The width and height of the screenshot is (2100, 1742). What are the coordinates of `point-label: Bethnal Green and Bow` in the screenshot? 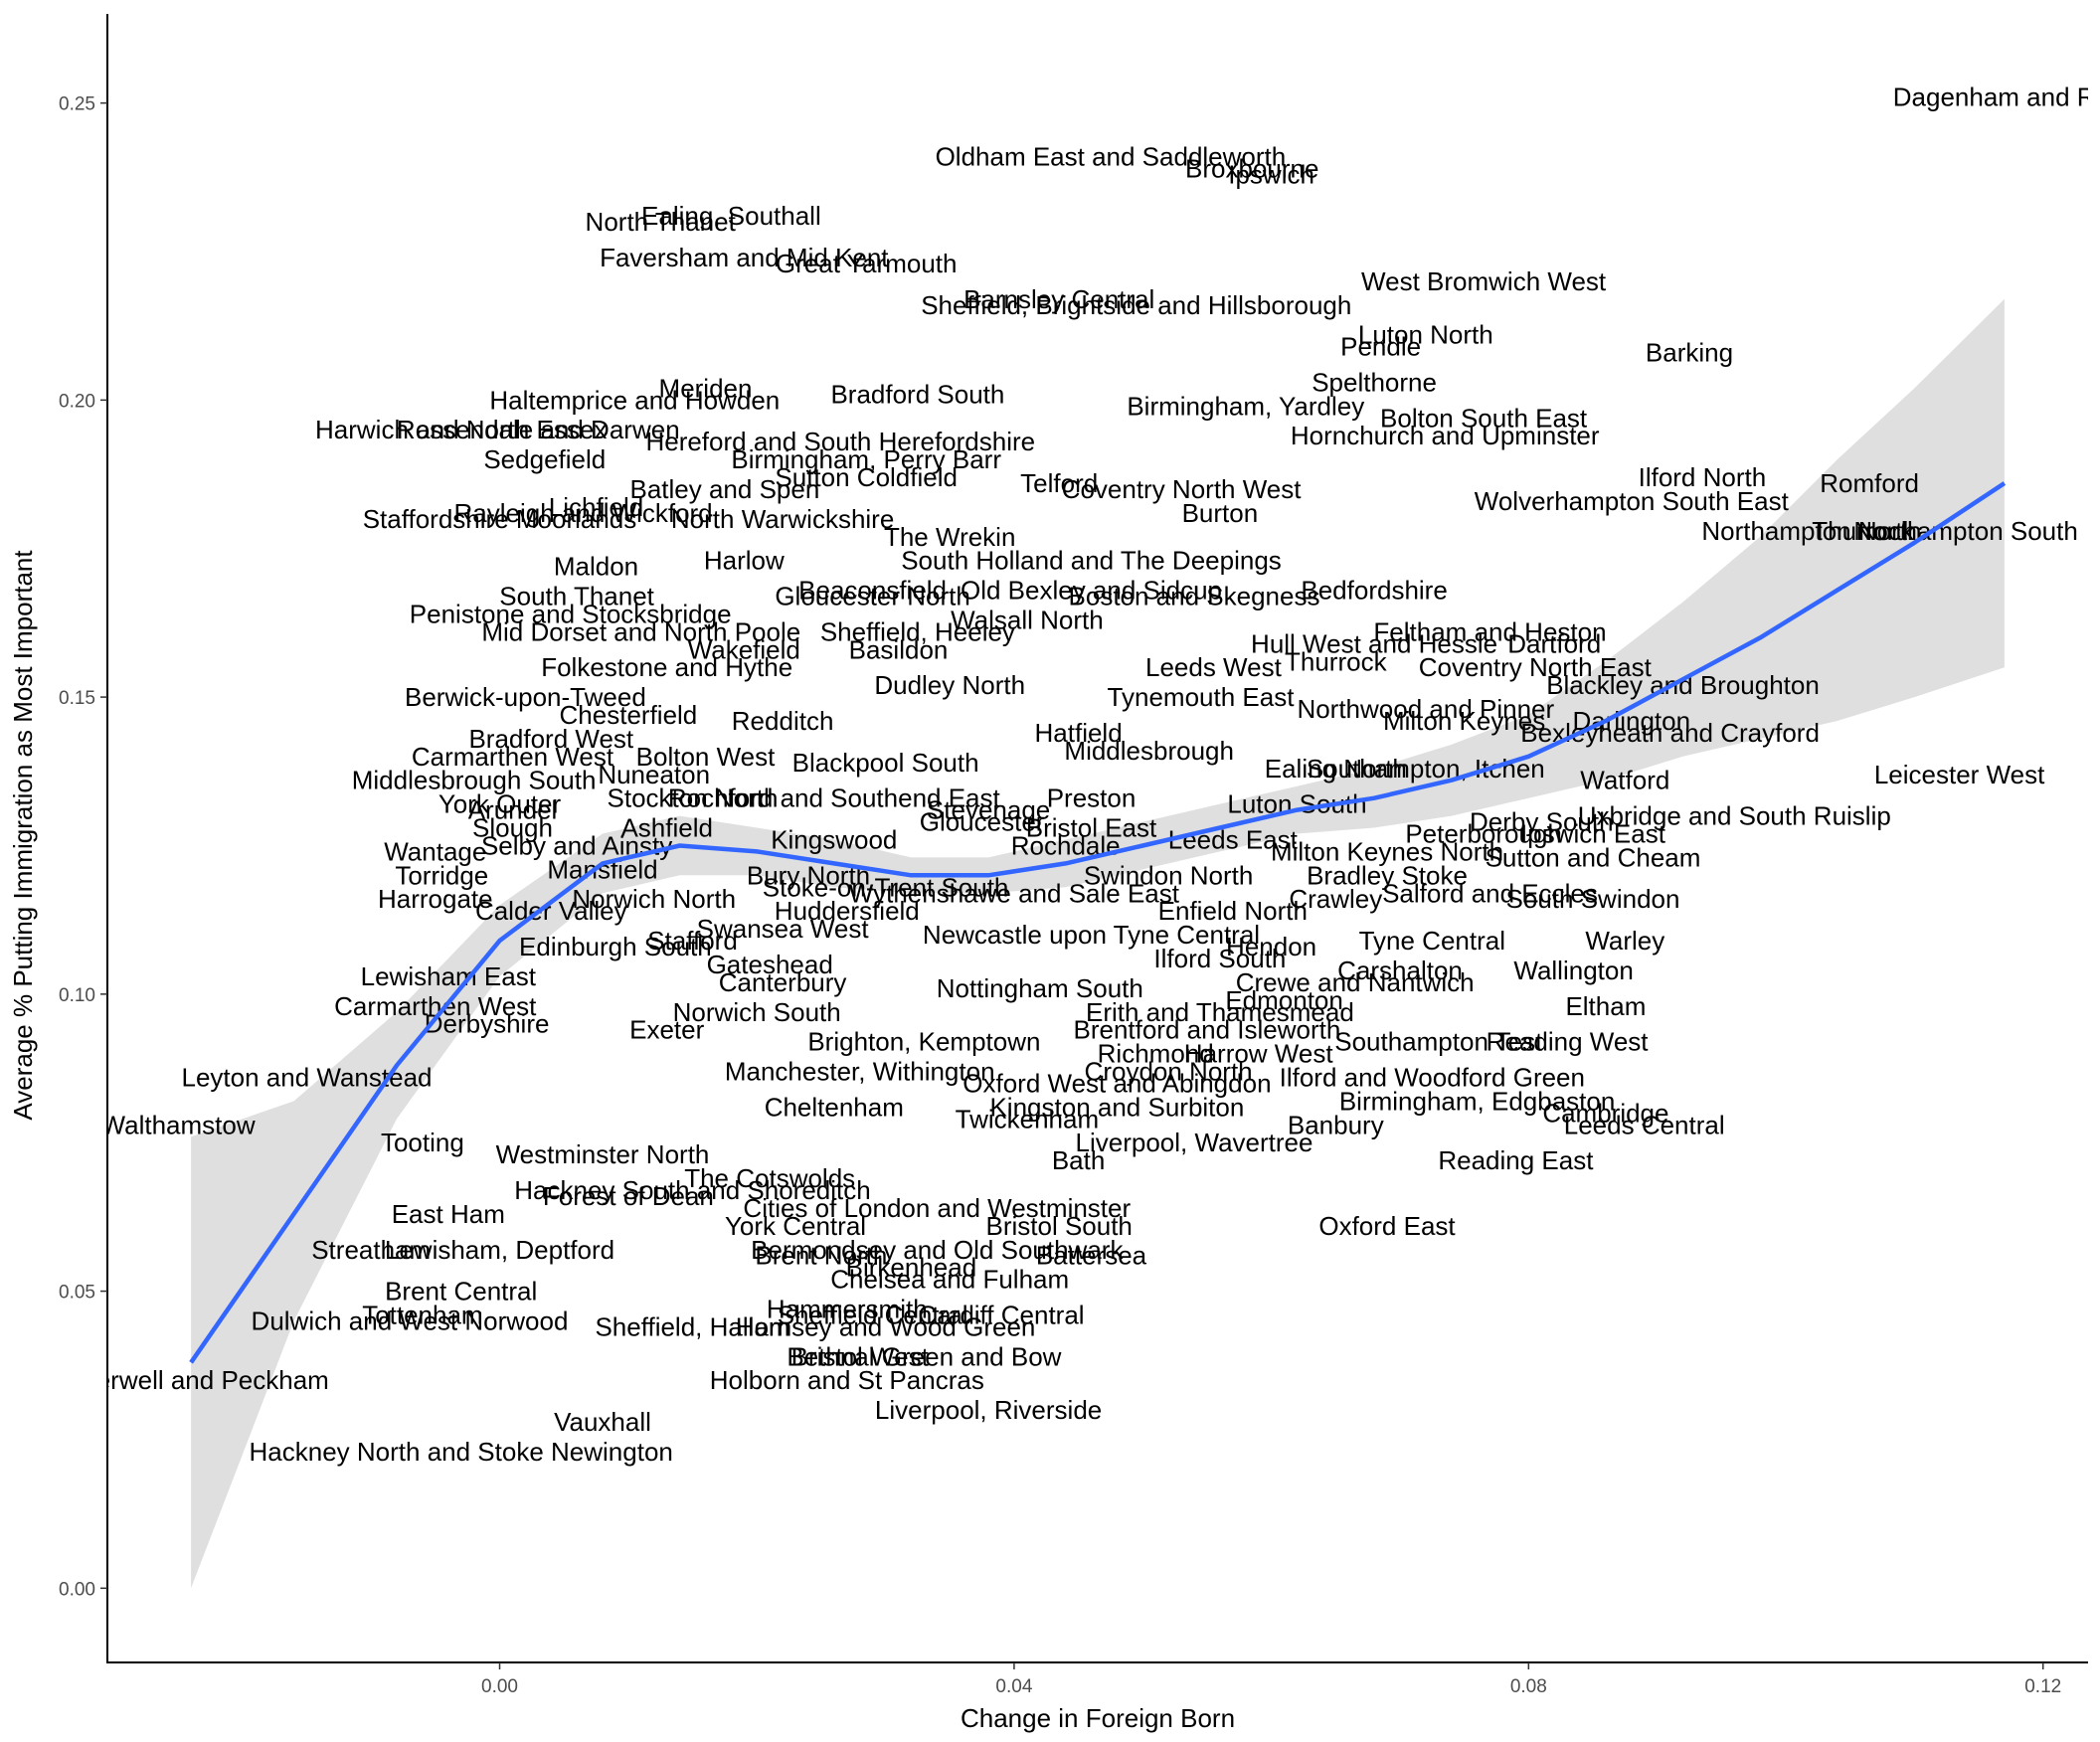 It's located at (924, 1356).